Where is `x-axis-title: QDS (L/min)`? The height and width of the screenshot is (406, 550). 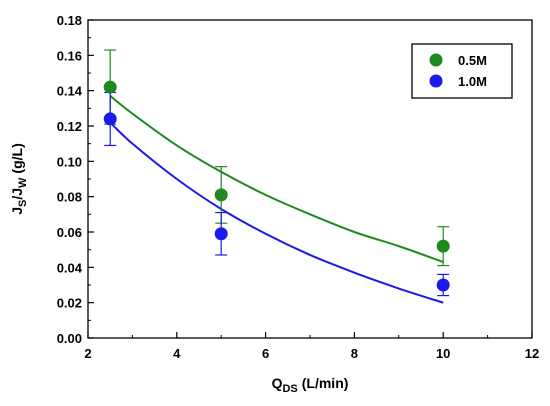 x-axis-title: QDS (L/min) is located at coordinates (310, 385).